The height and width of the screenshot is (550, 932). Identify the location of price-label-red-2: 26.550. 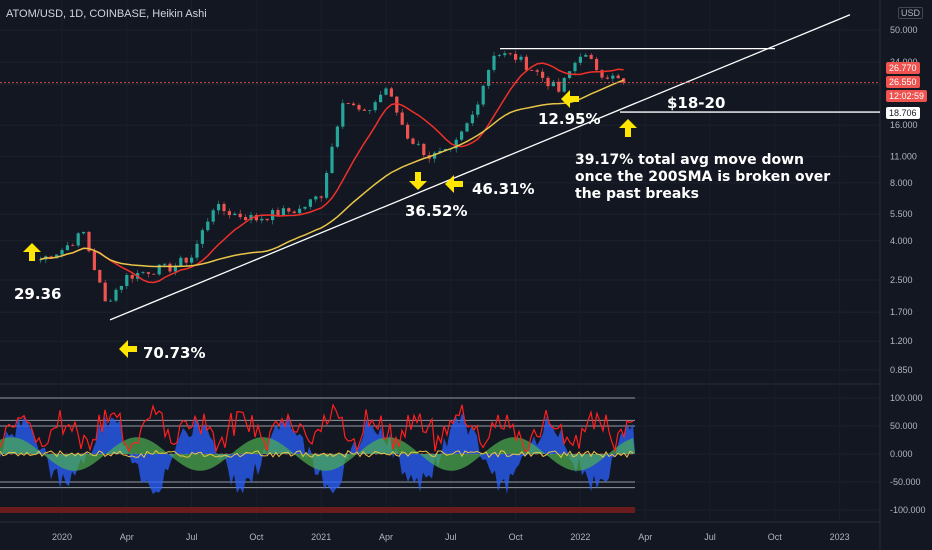
(903, 82).